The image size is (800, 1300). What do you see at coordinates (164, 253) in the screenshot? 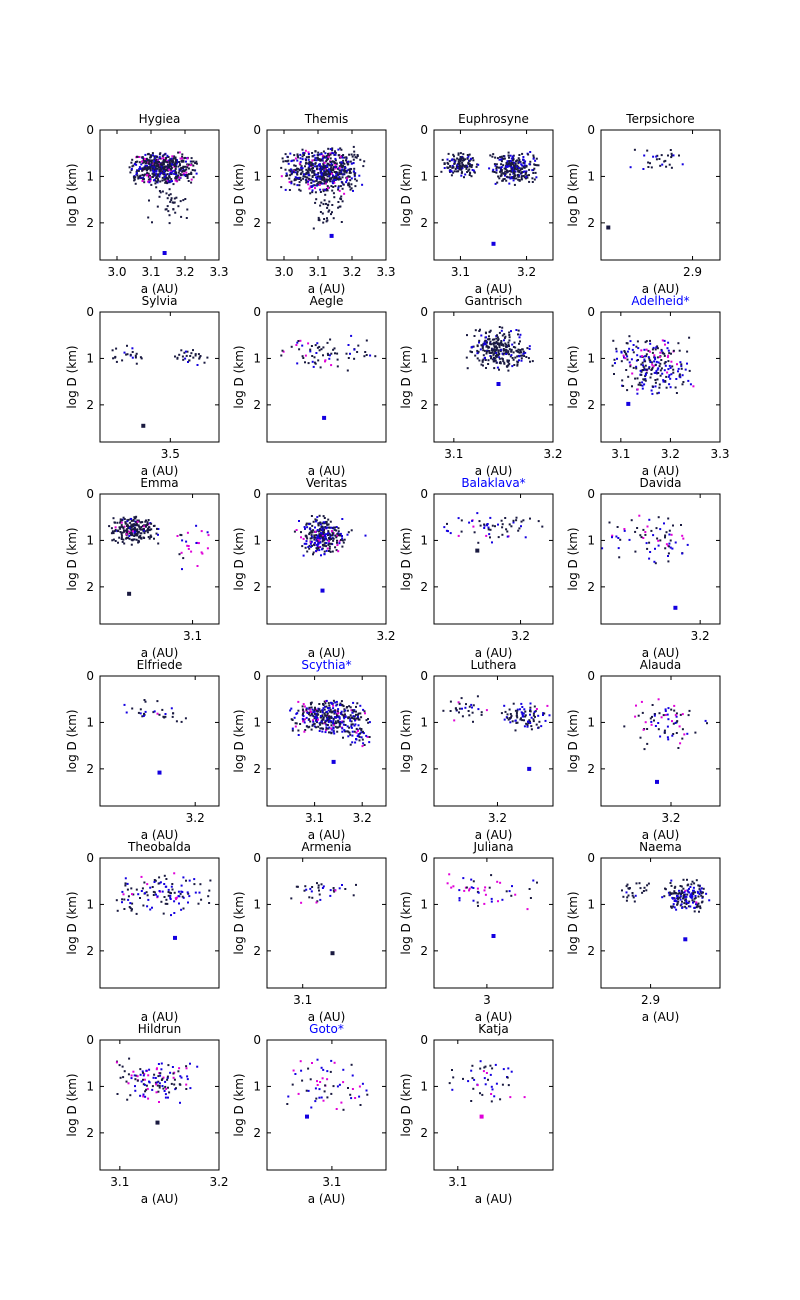
I see `largest-member-marker` at bounding box center [164, 253].